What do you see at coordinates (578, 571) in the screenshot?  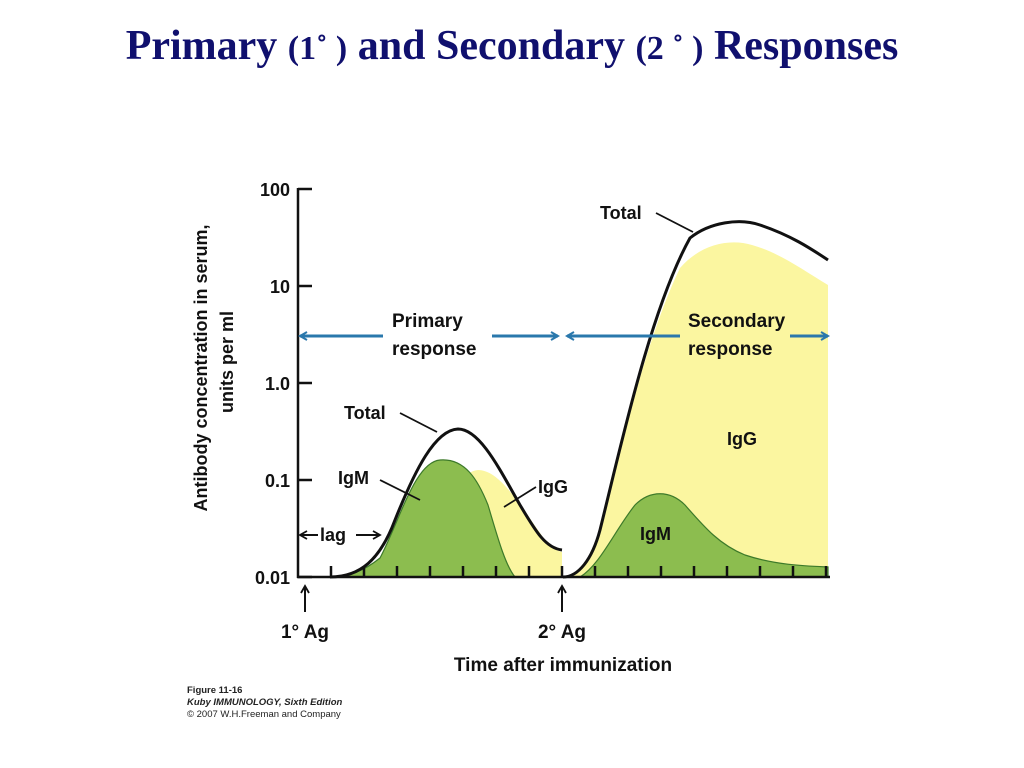 I see `x-tick-marks` at bounding box center [578, 571].